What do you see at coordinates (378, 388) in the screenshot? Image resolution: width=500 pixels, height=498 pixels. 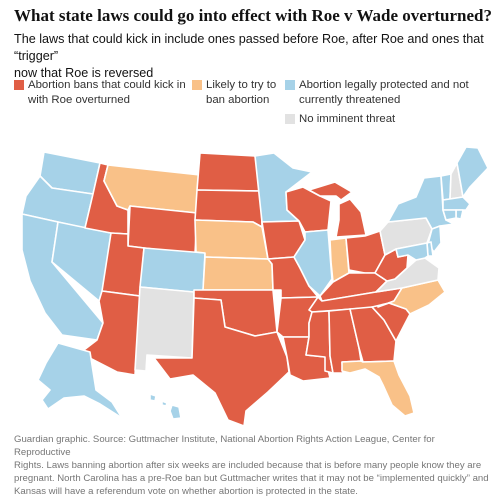 I see `state-florida` at bounding box center [378, 388].